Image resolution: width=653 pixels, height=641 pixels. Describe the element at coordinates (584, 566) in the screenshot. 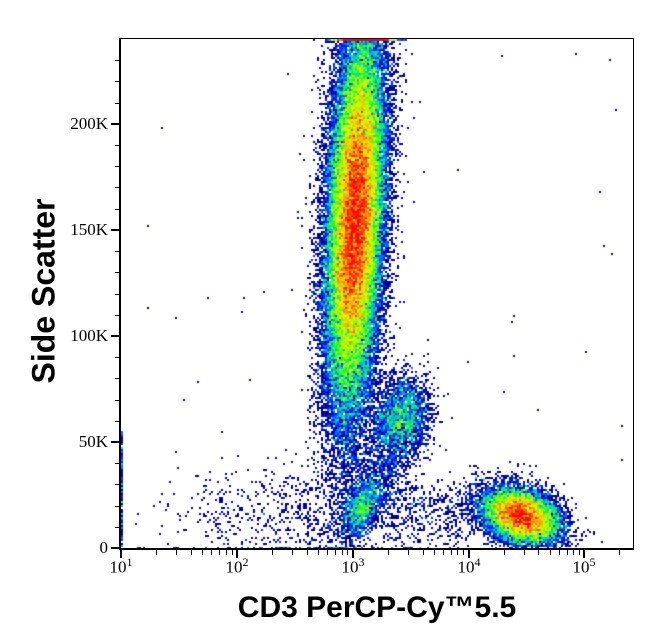

I see `x-tick-label: 10⁵` at that location.